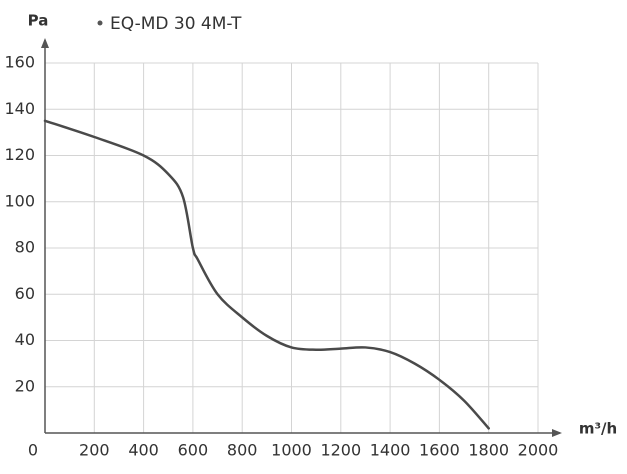 The height and width of the screenshot is (474, 627). Describe the element at coordinates (488, 450) in the screenshot. I see `x-tick-label: 1800` at that location.